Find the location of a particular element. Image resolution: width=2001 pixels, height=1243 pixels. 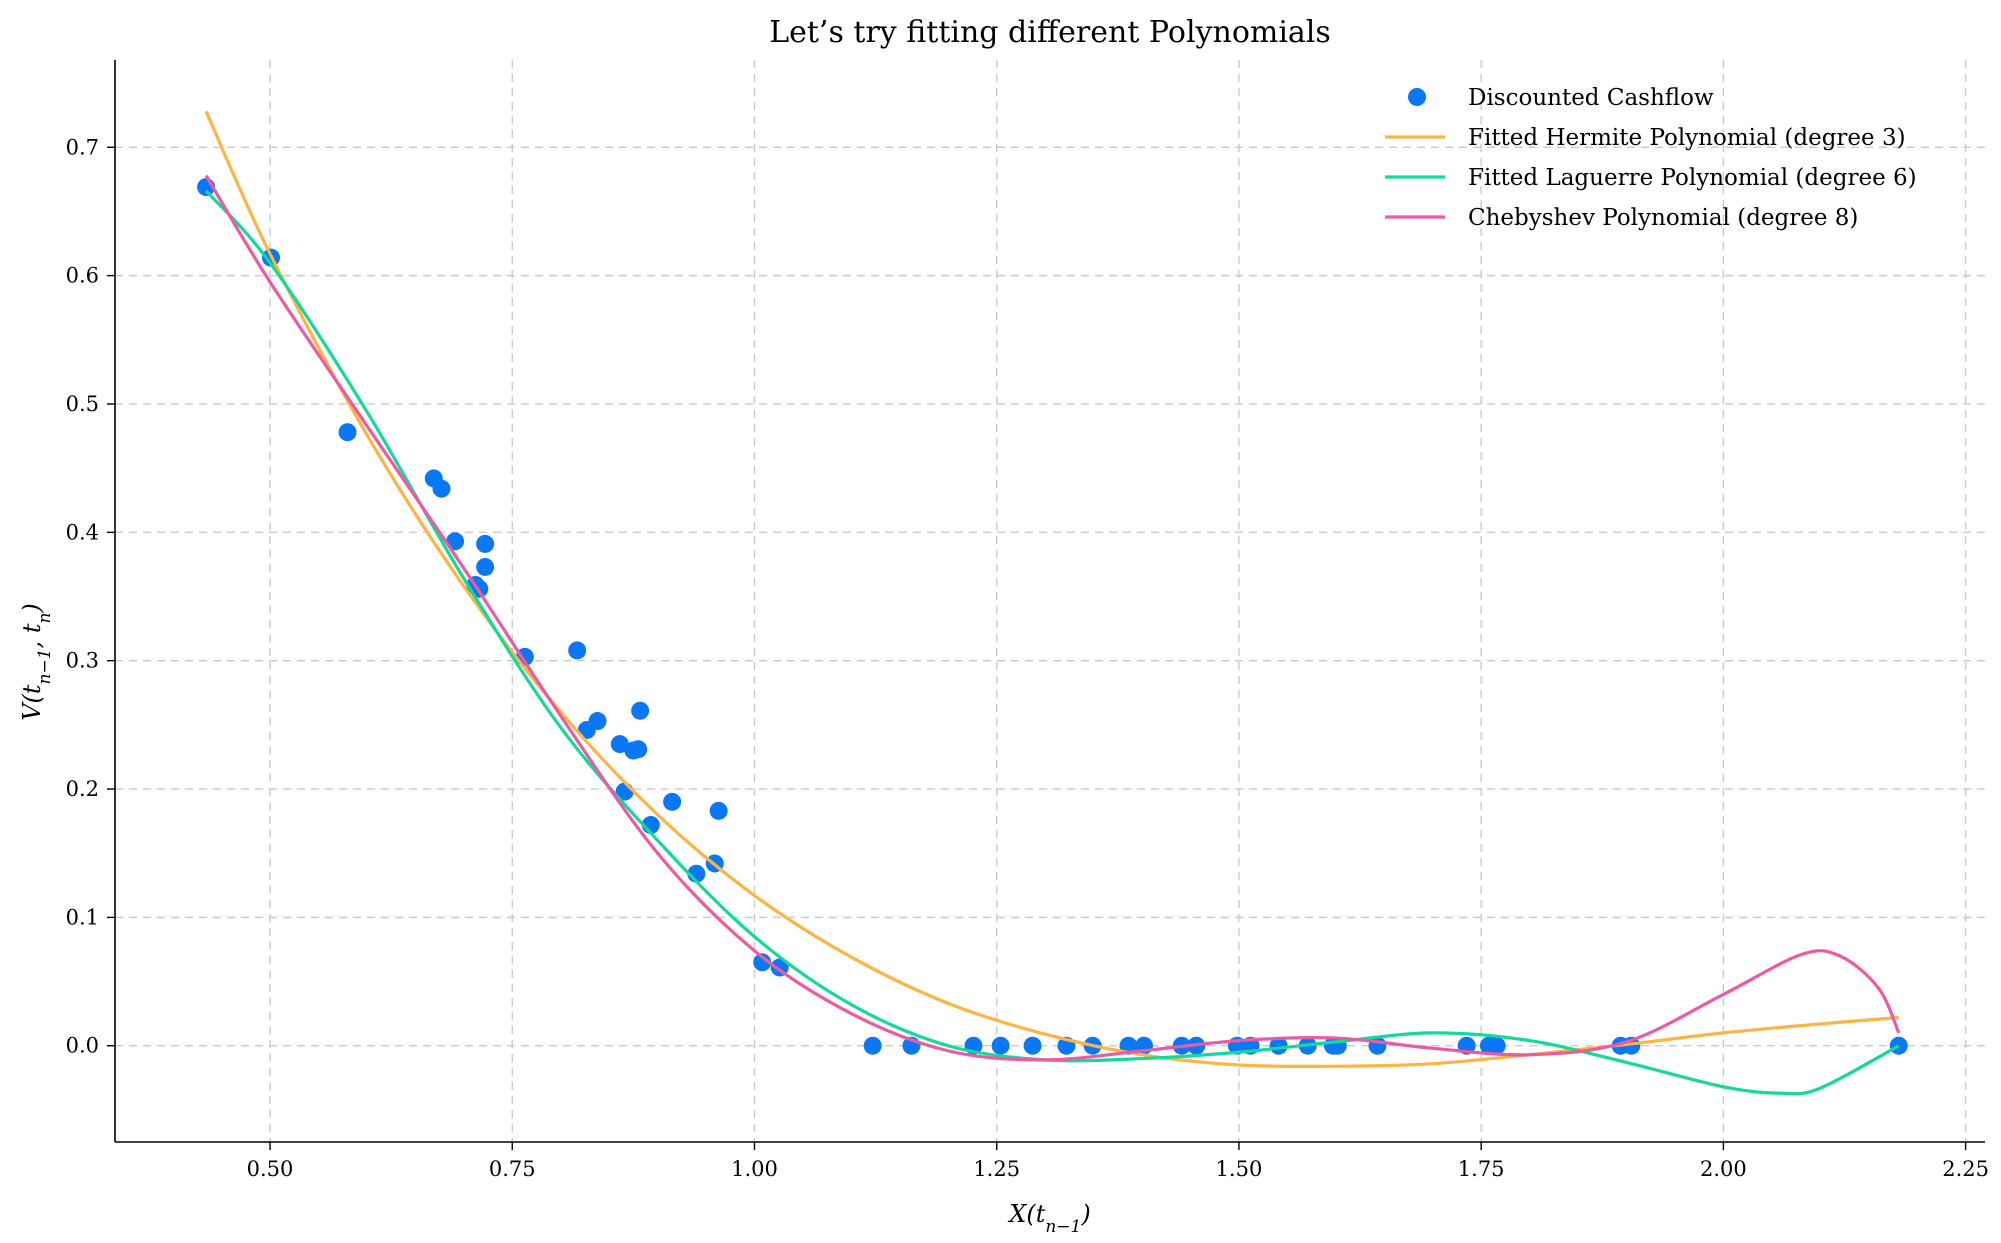

legend-marker is located at coordinates (1417, 97).